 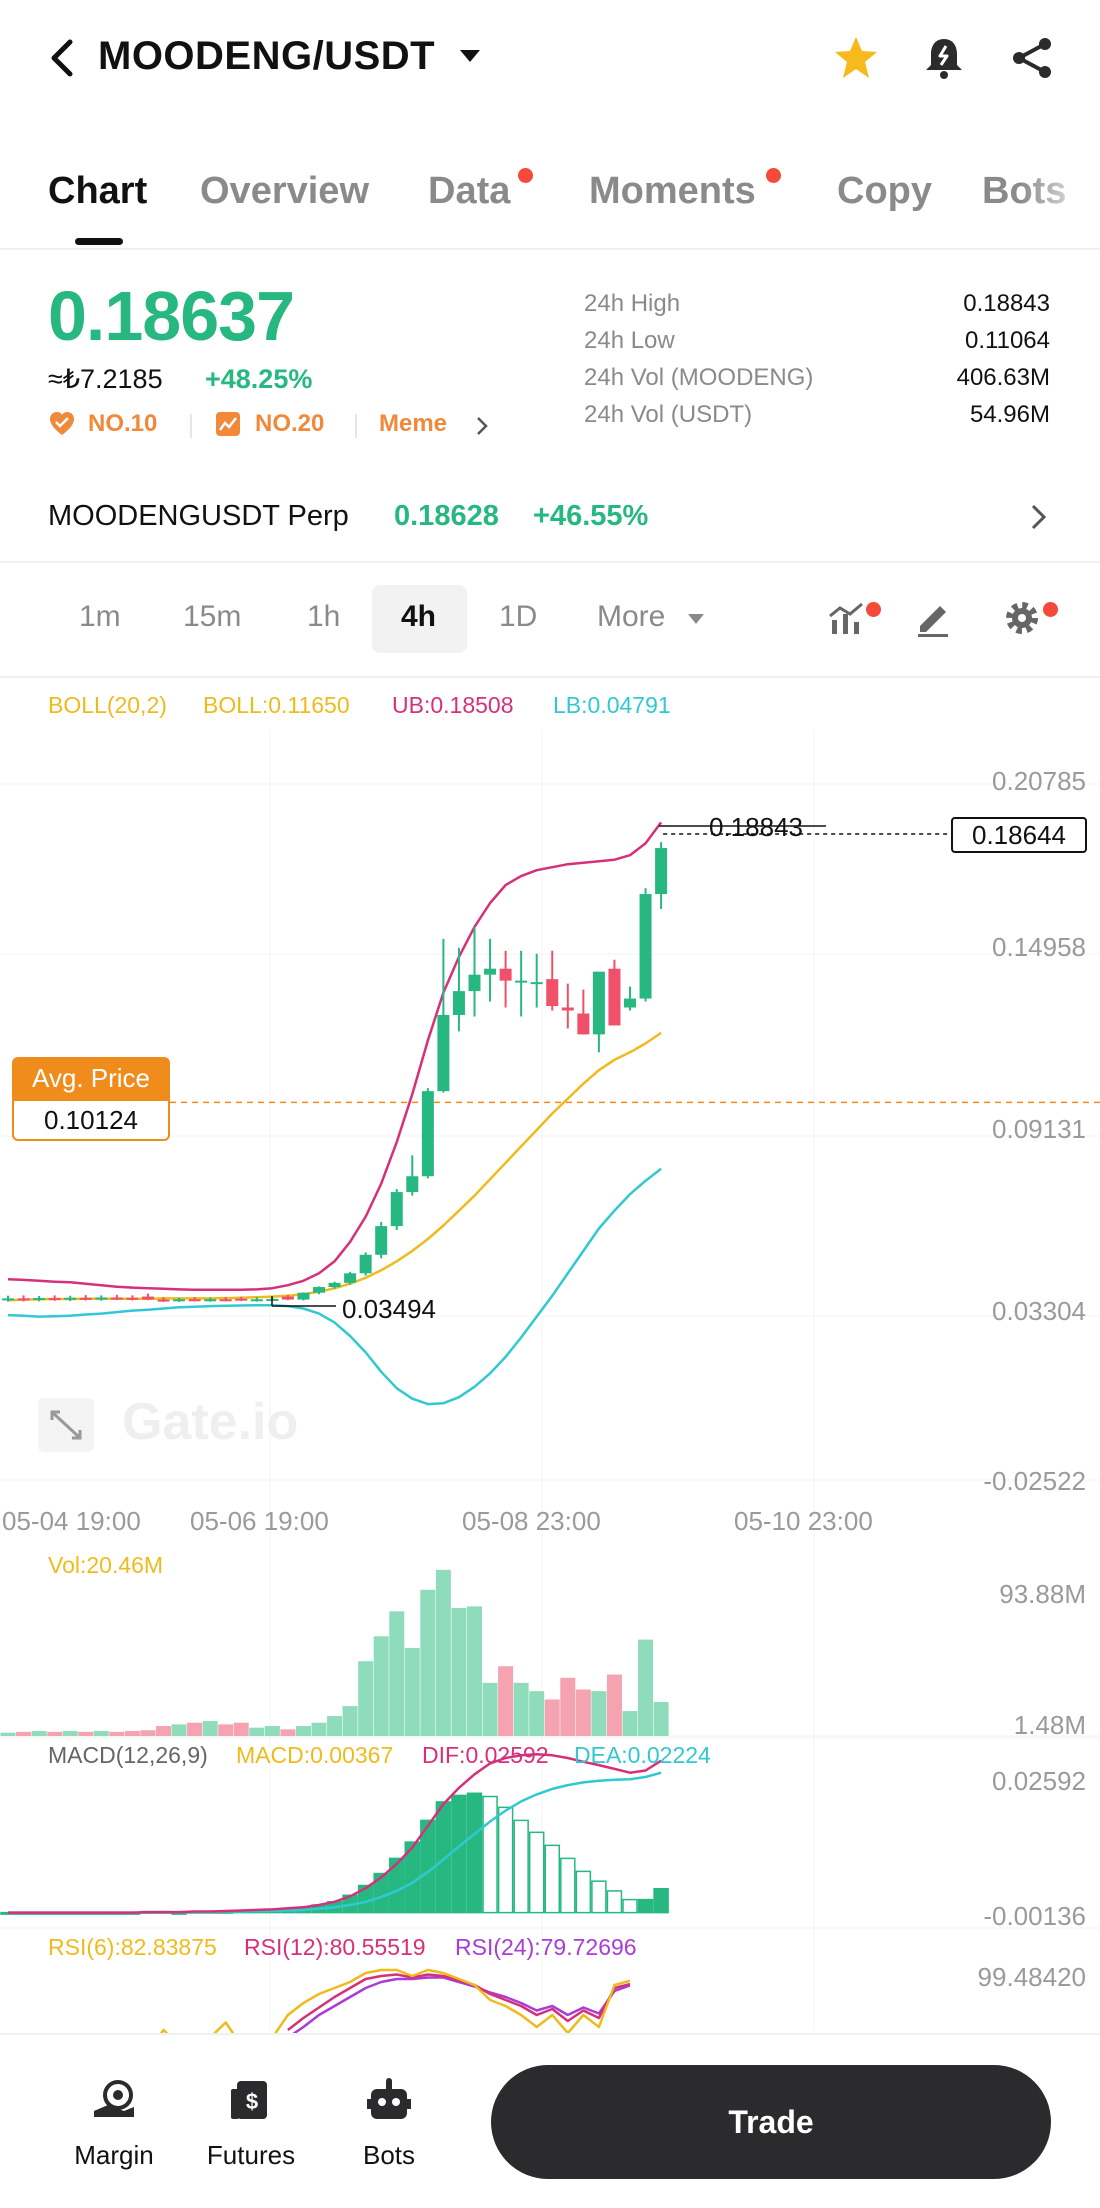 I want to click on current-price-badge: 0.18644, so click(x=1019, y=835).